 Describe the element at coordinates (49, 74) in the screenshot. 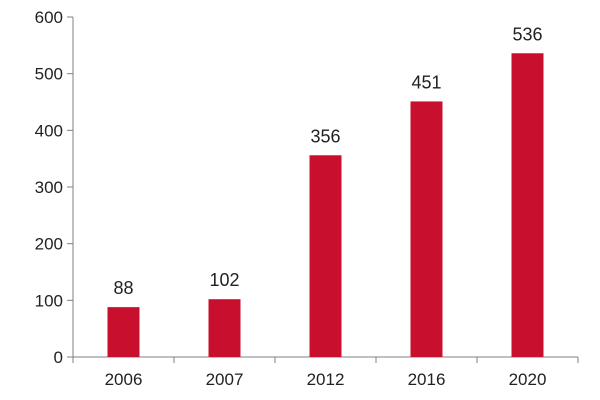

I see `y-tick-label: 500` at that location.